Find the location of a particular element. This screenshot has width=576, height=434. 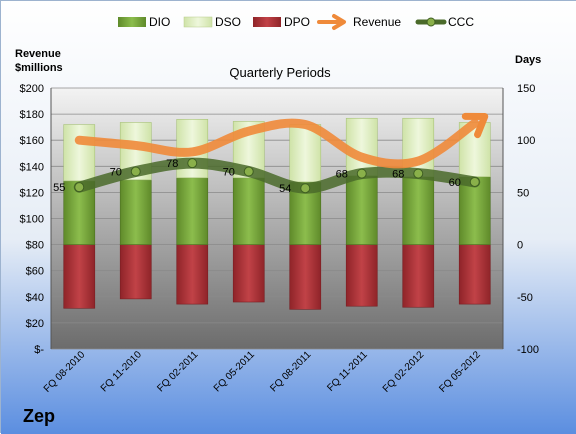

left-tick-label: $160 is located at coordinates (32, 141).